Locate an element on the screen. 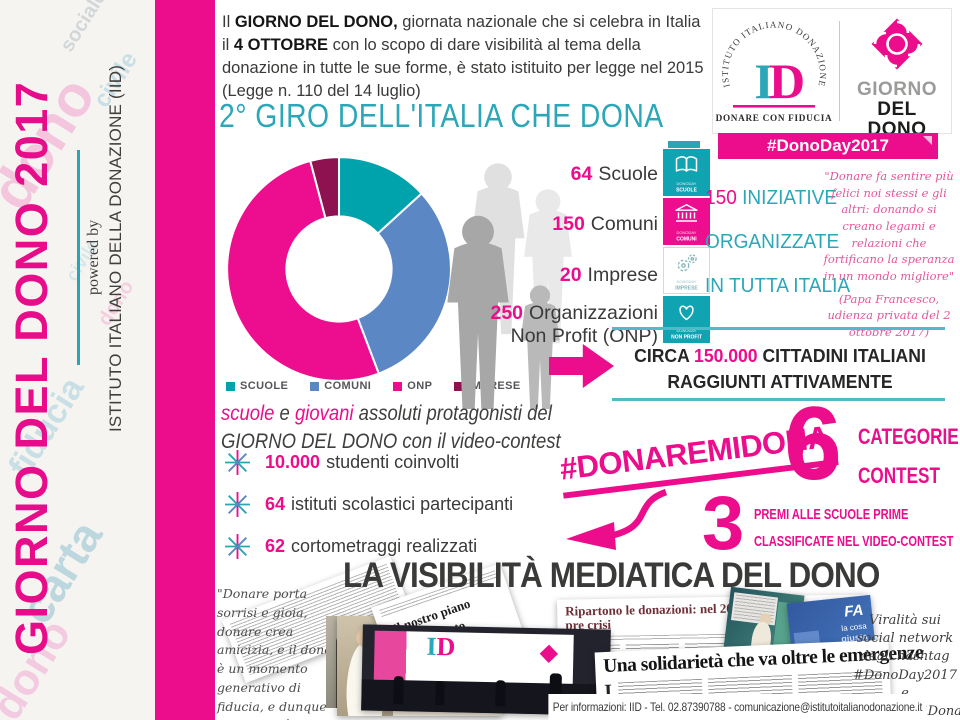 The height and width of the screenshot is (720, 960). org-name-vertical: ISTITUTO ITALIANO DELLA DONAZIONE (IID) is located at coordinates (115, 248).